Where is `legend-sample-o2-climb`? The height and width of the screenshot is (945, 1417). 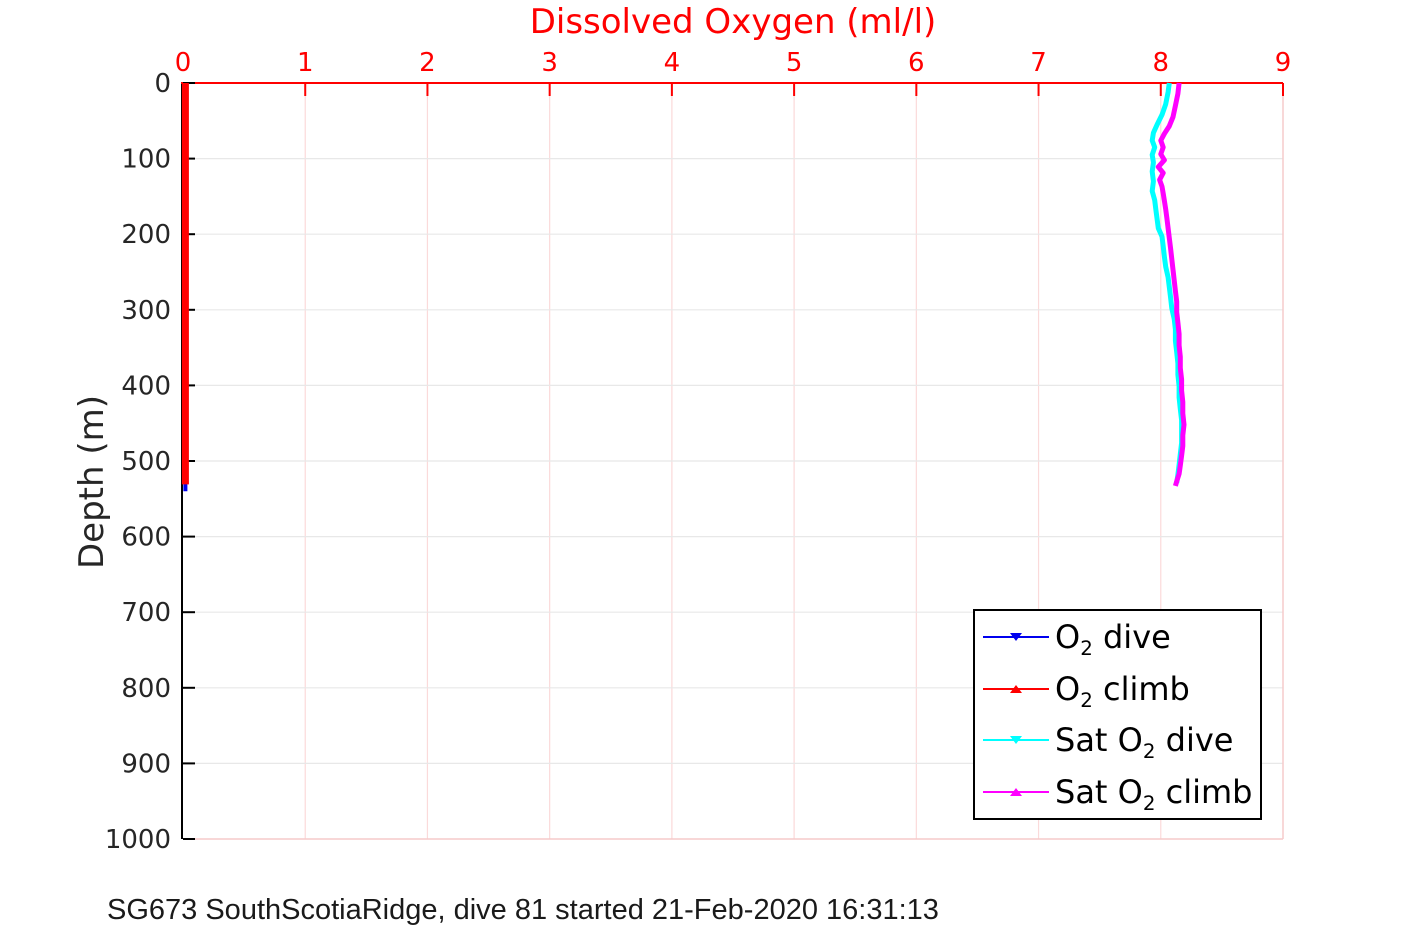
legend-sample-o2-climb is located at coordinates (1016, 689).